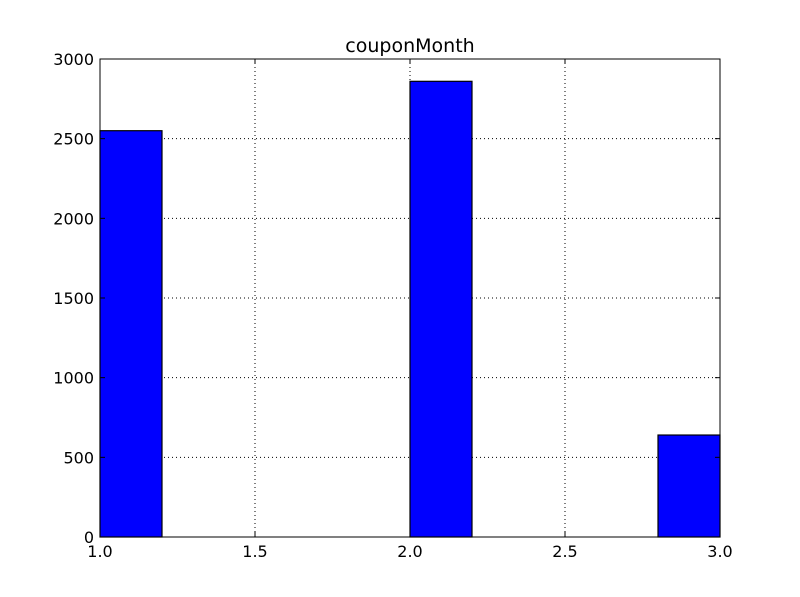  What do you see at coordinates (99, 551) in the screenshot?
I see `x-tick-label: 1.0` at bounding box center [99, 551].